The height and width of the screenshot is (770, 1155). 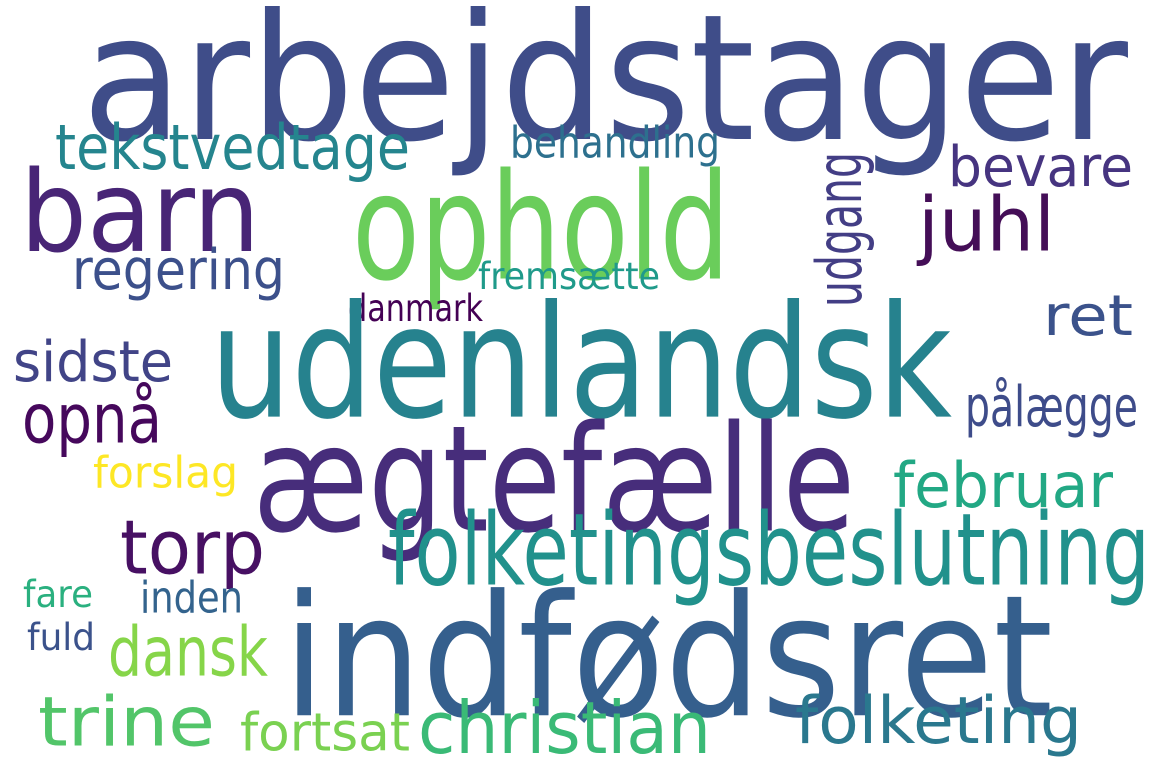 I want to click on word-fortsat: fortsat, so click(x=325, y=733).